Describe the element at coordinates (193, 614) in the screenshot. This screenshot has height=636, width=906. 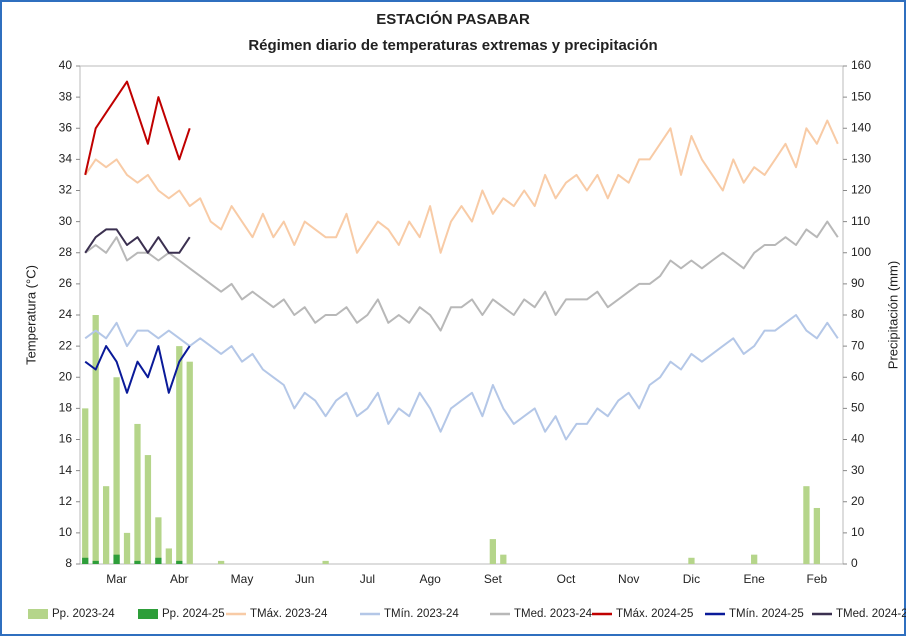
I see `legend-label: Pp. 2024-25` at that location.